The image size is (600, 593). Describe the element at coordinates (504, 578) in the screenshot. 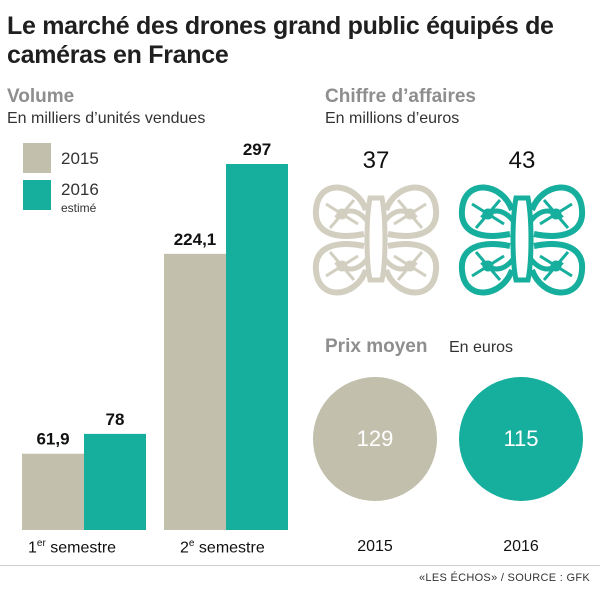

I see `source-credit: «LES ÉCHOS» / SOURCE : GFK` at that location.